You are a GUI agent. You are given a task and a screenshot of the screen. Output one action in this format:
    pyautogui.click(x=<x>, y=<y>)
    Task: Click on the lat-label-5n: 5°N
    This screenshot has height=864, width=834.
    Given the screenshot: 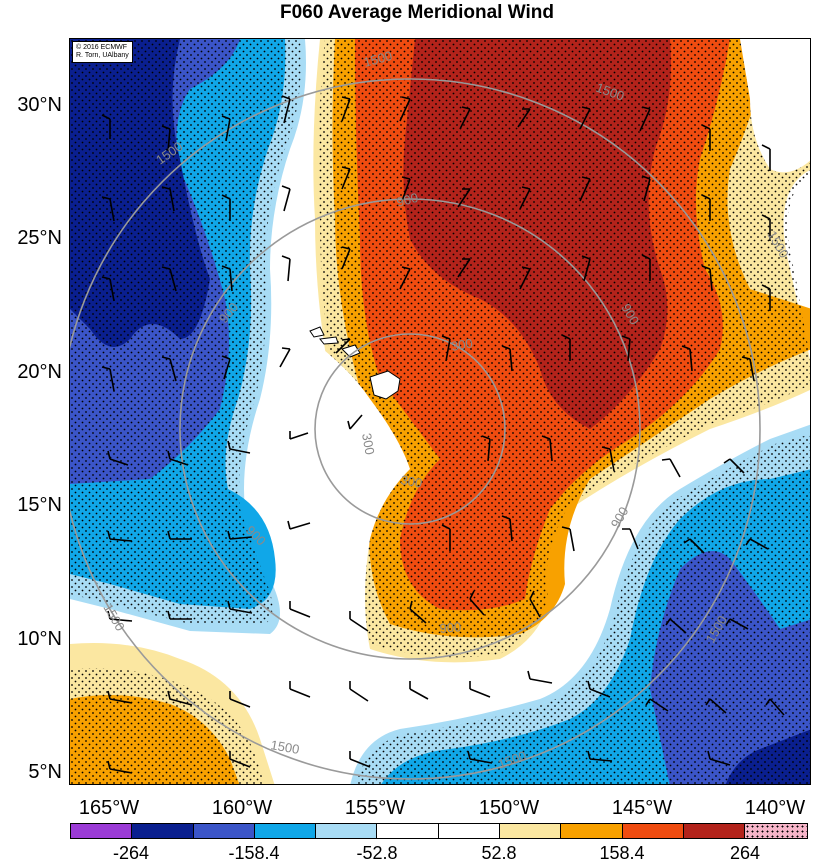 What is the action you would take?
    pyautogui.click(x=45, y=772)
    